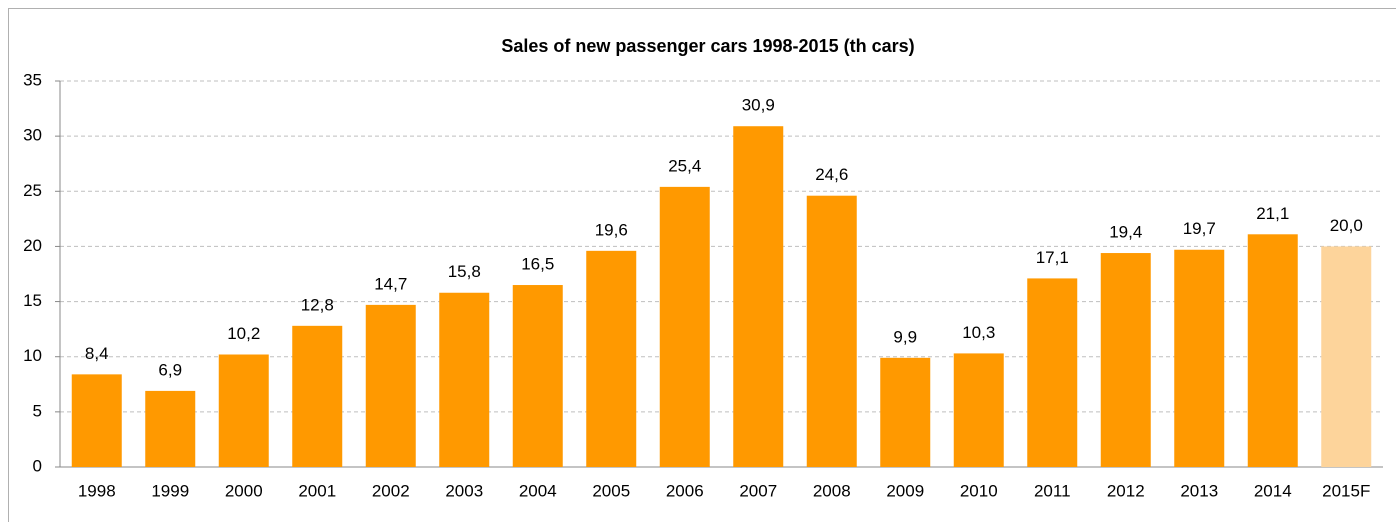 The width and height of the screenshot is (1396, 522). What do you see at coordinates (1272, 213) in the screenshot?
I see `data-label: 21,1` at bounding box center [1272, 213].